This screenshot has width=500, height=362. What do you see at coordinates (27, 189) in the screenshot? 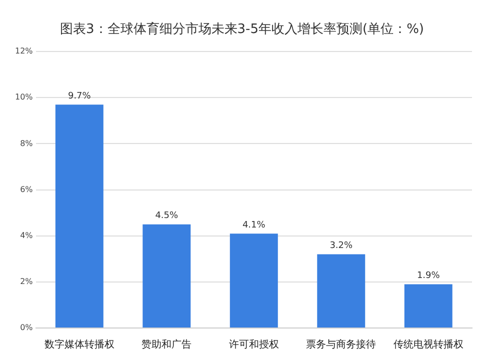
I see `y-tick-label: 6%` at bounding box center [27, 189].